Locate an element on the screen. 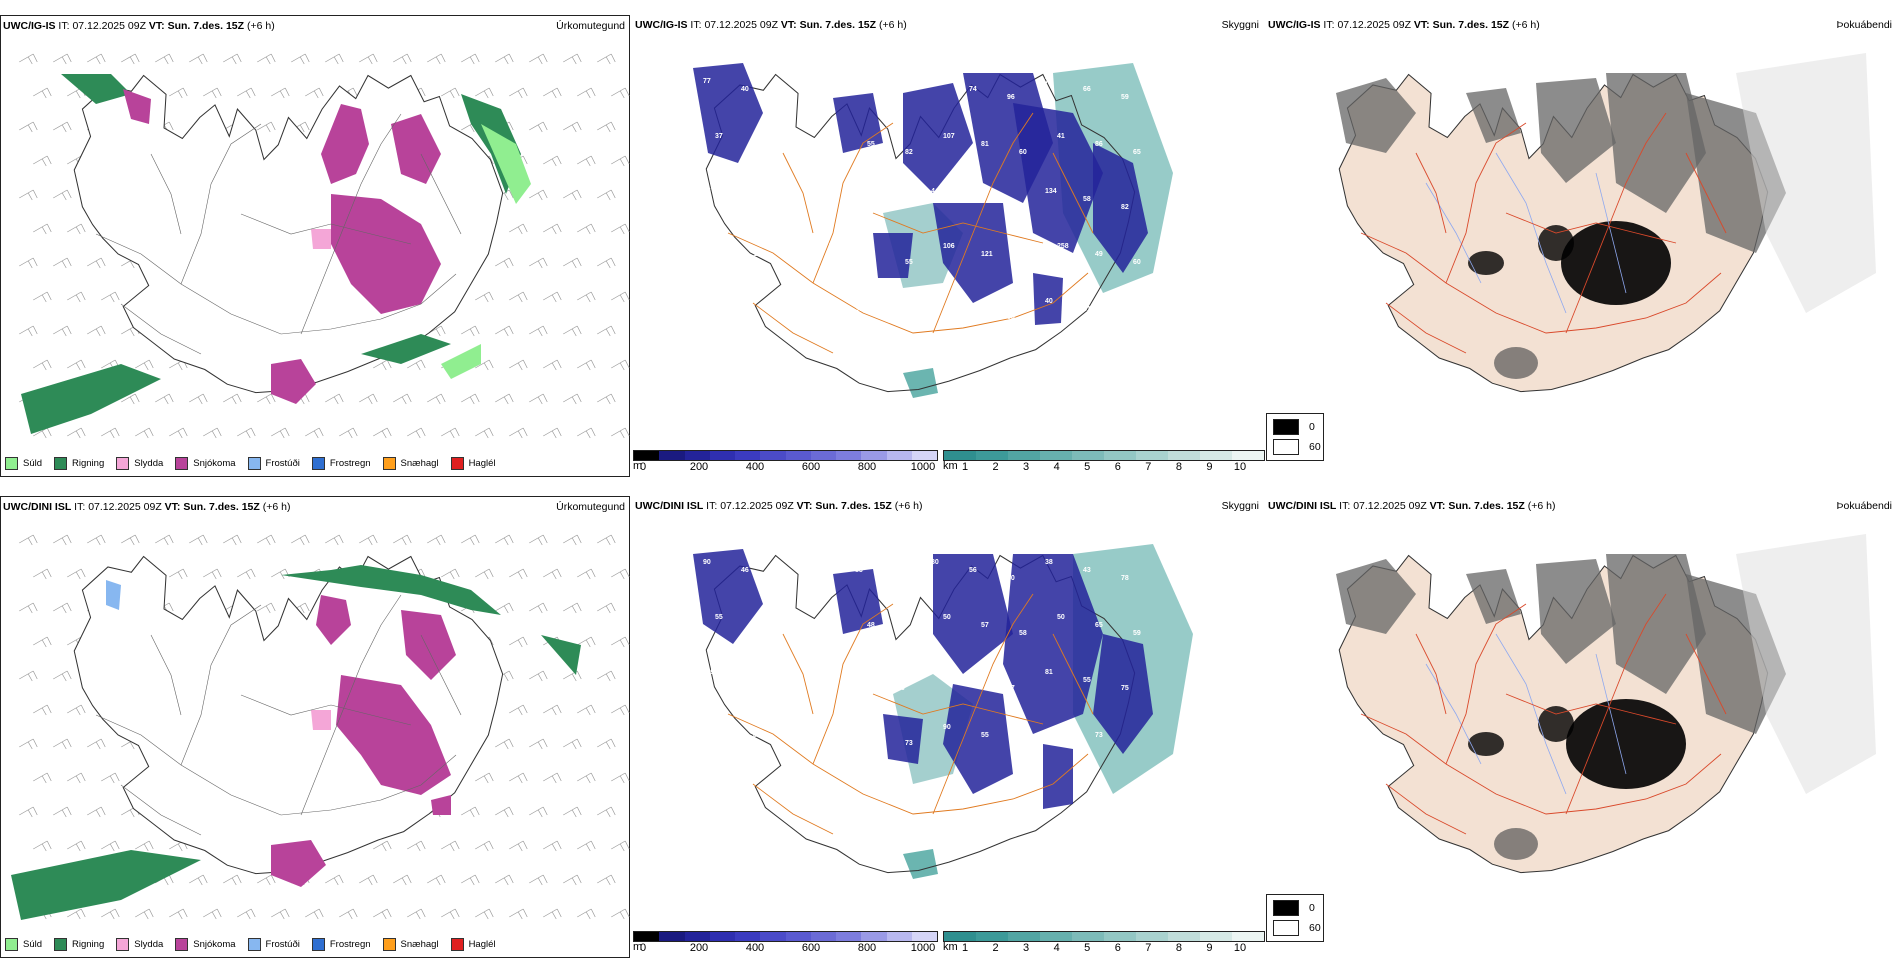  visibility-label: 53 is located at coordinates (897, 207).